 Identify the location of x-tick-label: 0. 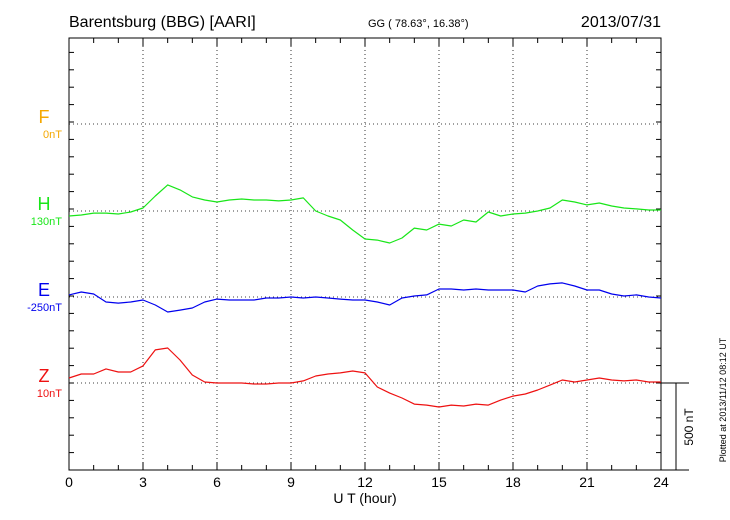
(69, 482).